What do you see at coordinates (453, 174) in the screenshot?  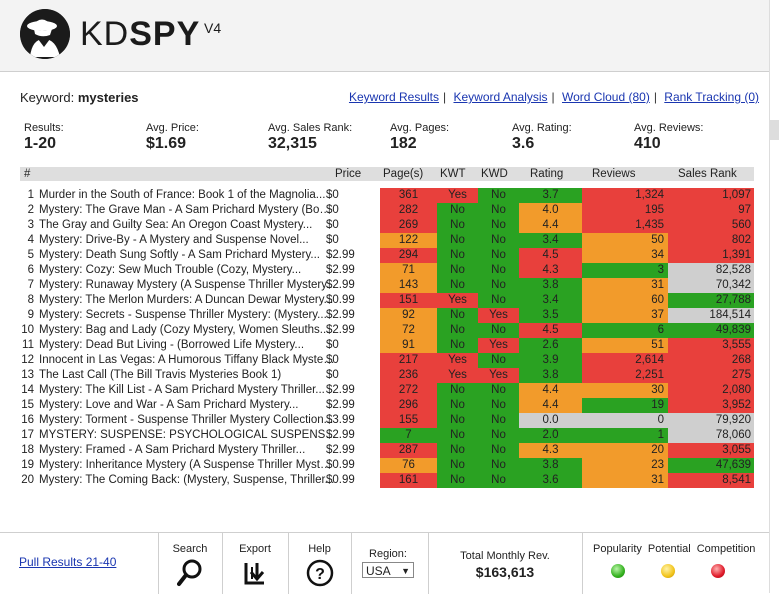 I see `col-kwt: KWT` at bounding box center [453, 174].